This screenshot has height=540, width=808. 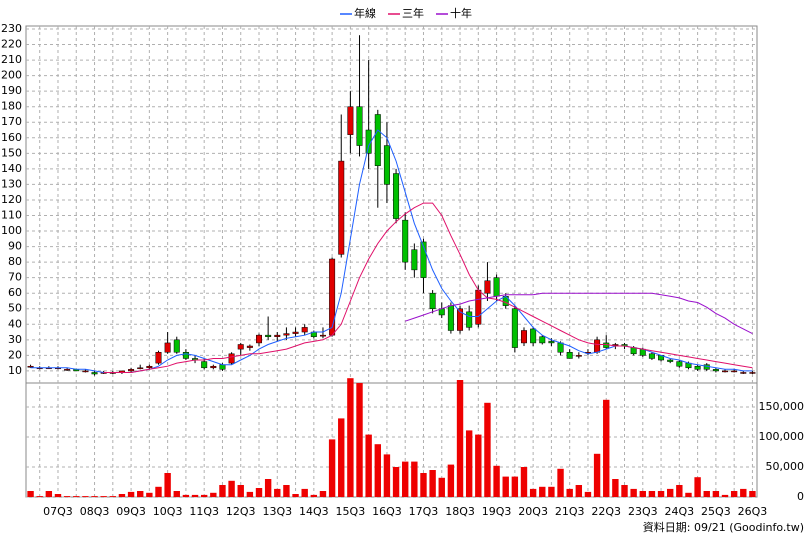 I want to click on y-tick-label: 50, so click(x=15, y=308).